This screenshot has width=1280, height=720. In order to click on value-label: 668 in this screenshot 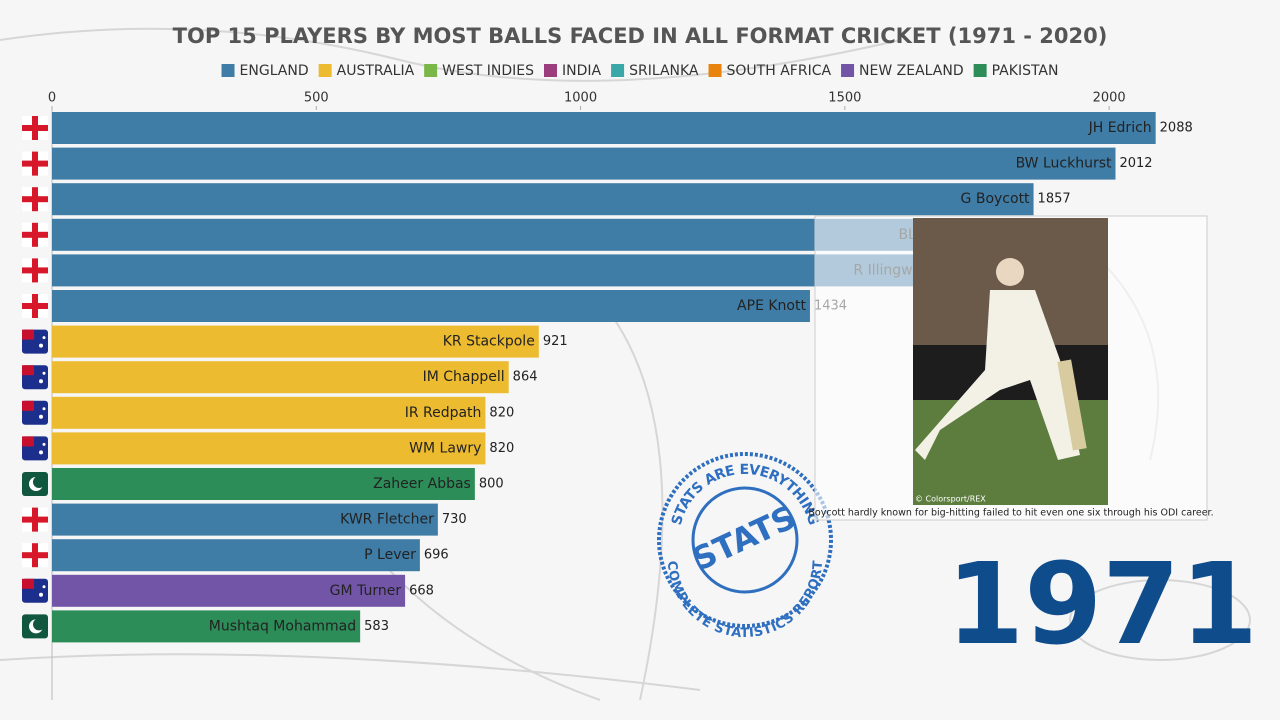, I will do `click(421, 590)`.